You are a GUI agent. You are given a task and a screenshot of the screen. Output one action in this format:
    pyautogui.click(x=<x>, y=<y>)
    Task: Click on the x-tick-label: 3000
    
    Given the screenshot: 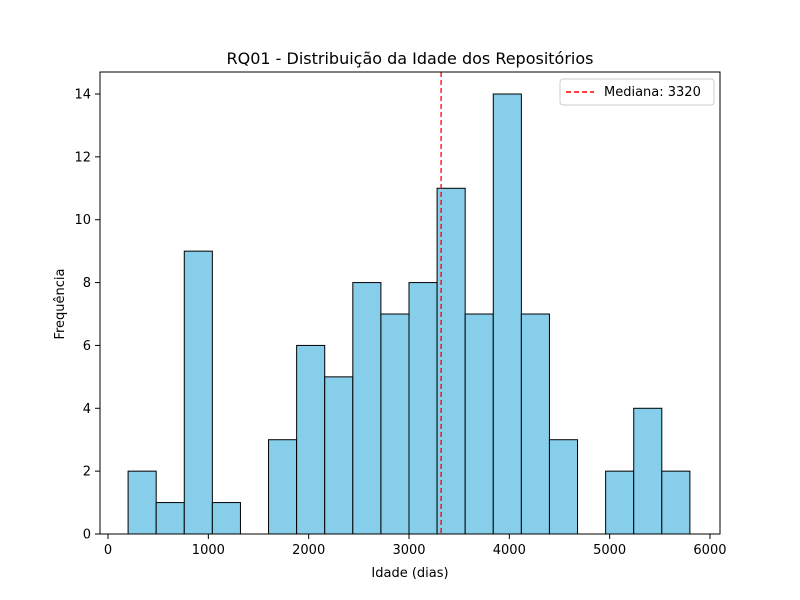 What is the action you would take?
    pyautogui.click(x=408, y=550)
    